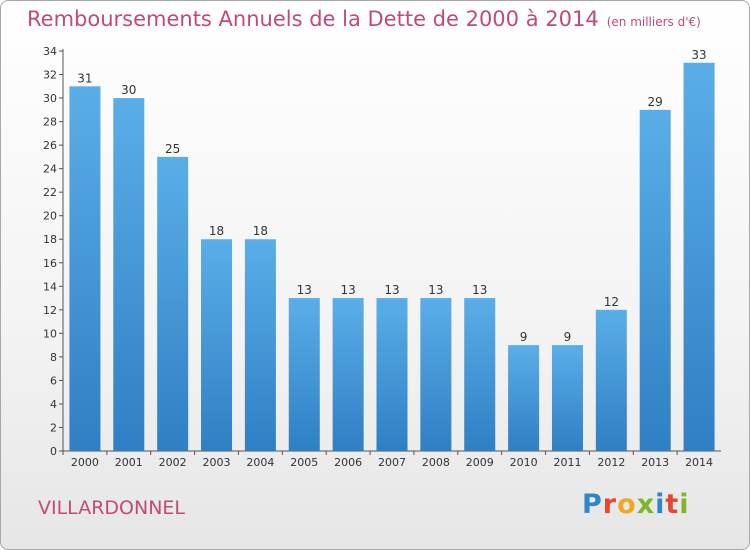 The height and width of the screenshot is (550, 750). I want to click on y-tick-label: 12, so click(50, 310).